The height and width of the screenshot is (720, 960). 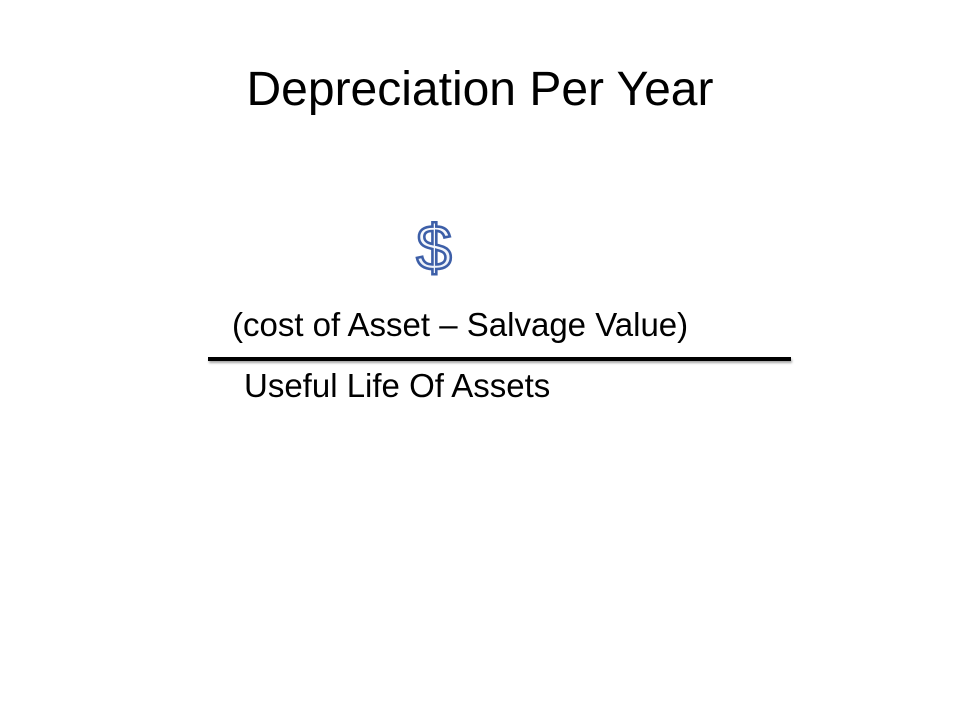 I want to click on dollar-sign-icon: $, so click(x=434, y=247).